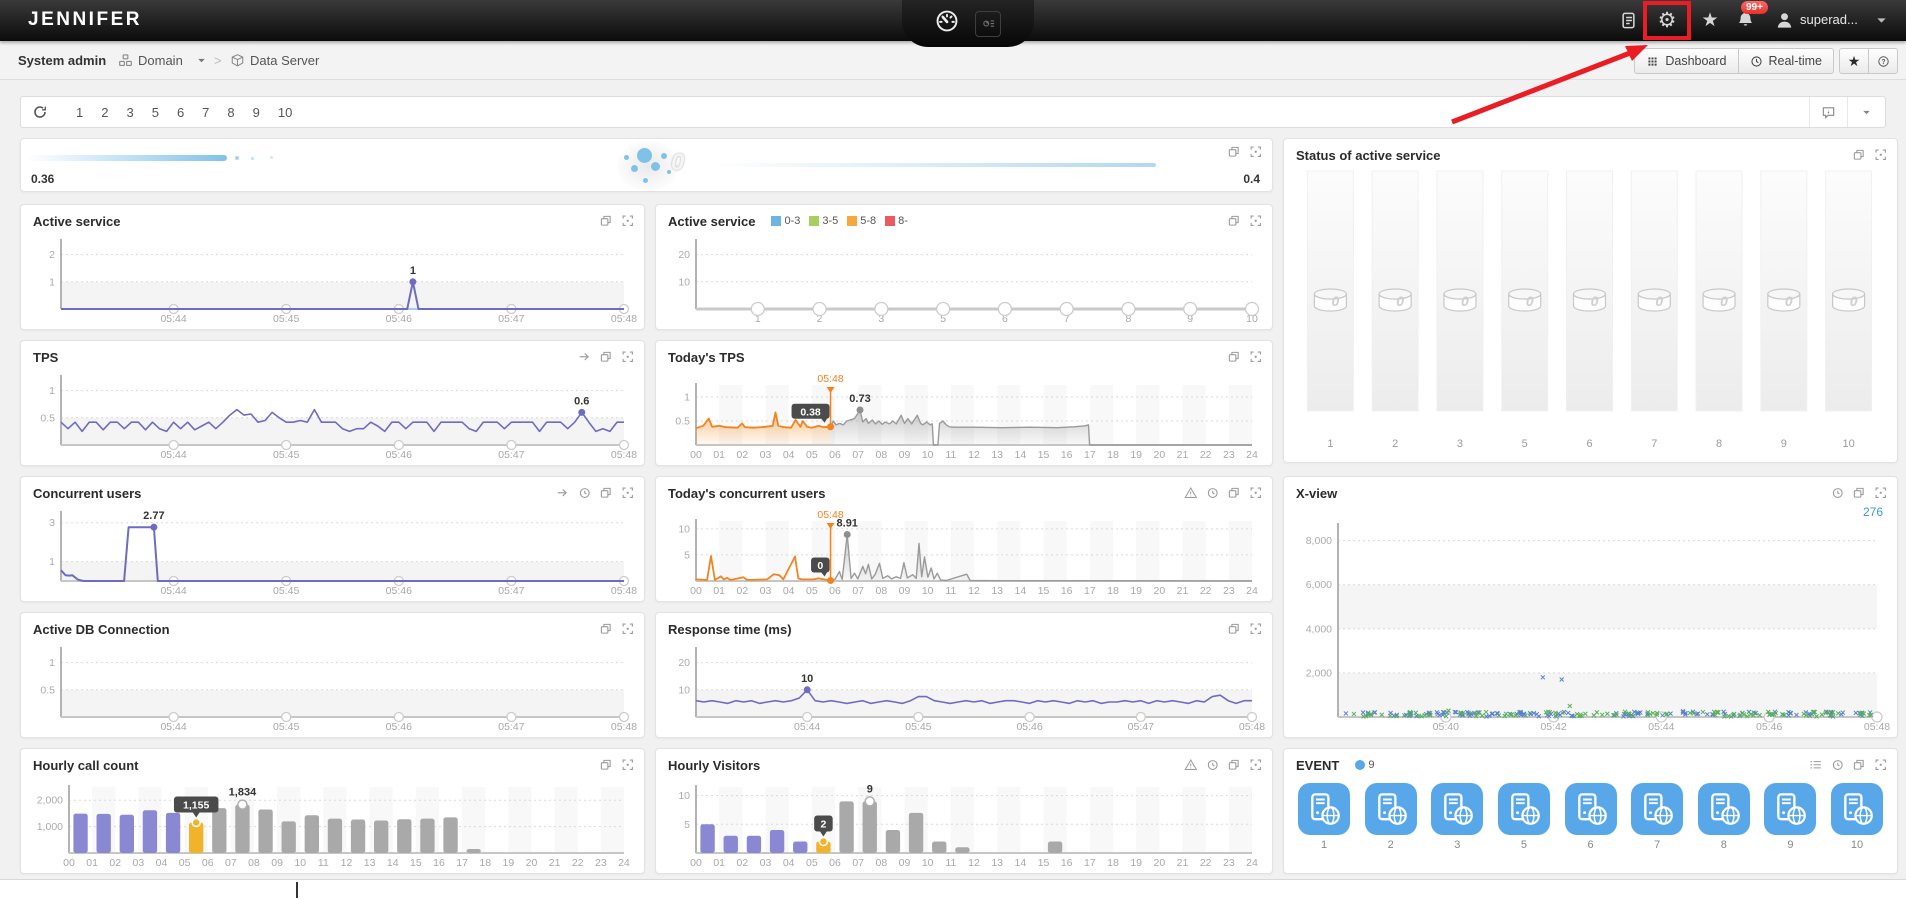 The image size is (1906, 900). I want to click on bell-icon, so click(1745, 20).